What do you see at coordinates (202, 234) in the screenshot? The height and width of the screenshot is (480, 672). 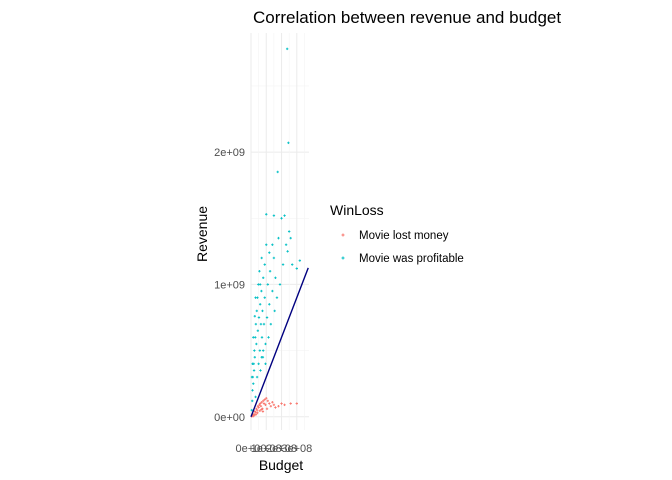 I see `y-axis-title: Revenue` at bounding box center [202, 234].